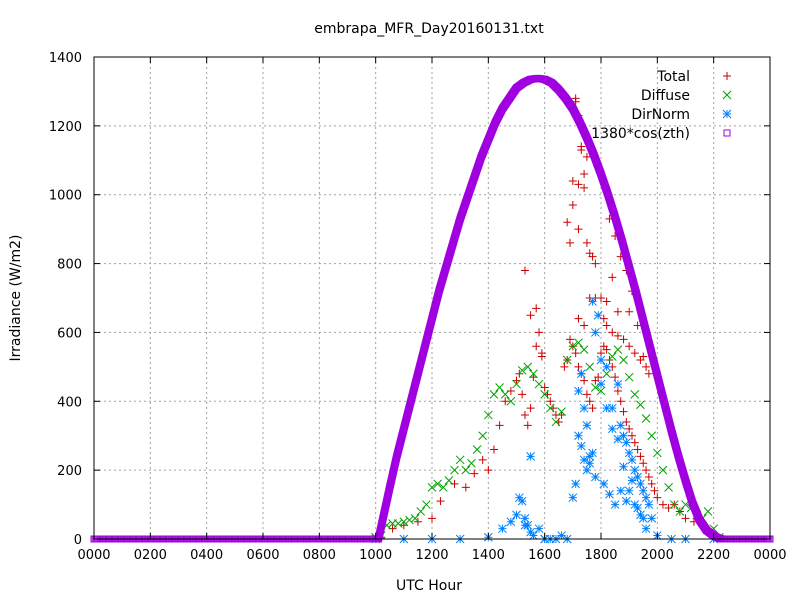  Describe the element at coordinates (727, 76) in the screenshot. I see `legend-marker-plus` at that location.